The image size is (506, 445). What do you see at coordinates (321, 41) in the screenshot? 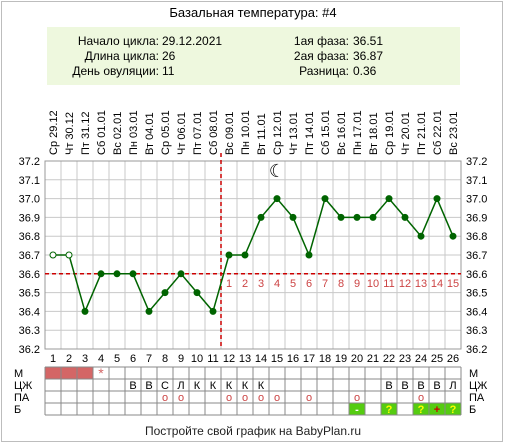
I see `phase1-label: 1ая фаза:` at bounding box center [321, 41].